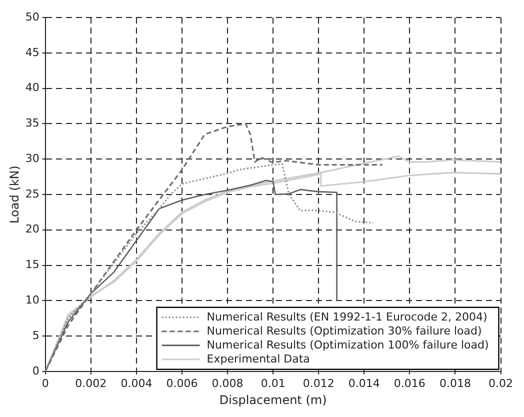 The height and width of the screenshot is (417, 524). What do you see at coordinates (410, 383) in the screenshot?
I see `x-tick-label: 0.016` at bounding box center [410, 383].